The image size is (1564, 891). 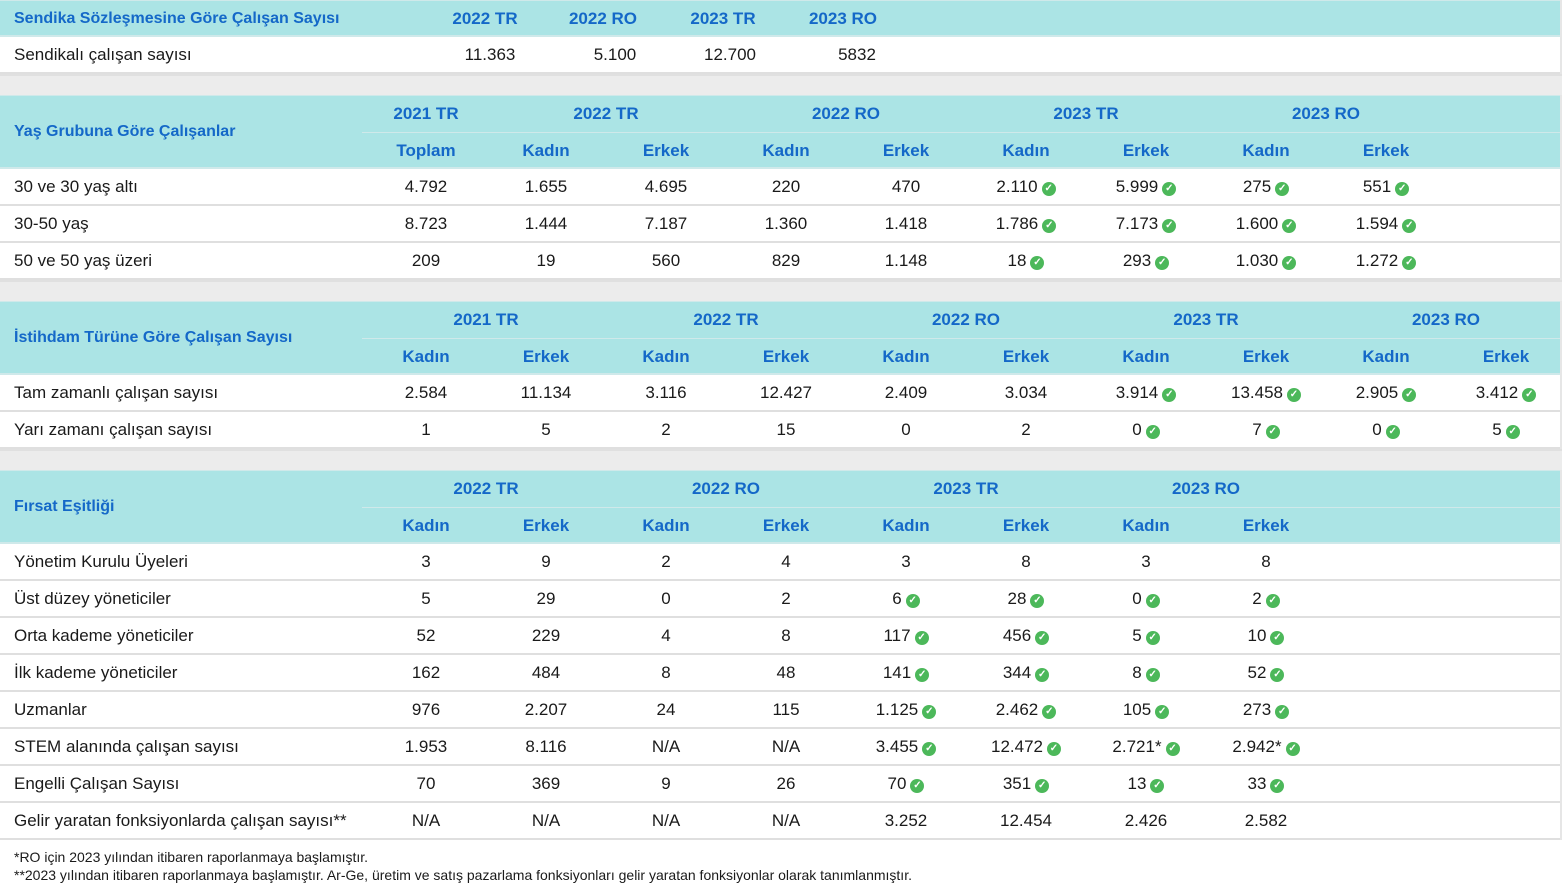 I want to click on cell-value: 115, so click(x=786, y=709).